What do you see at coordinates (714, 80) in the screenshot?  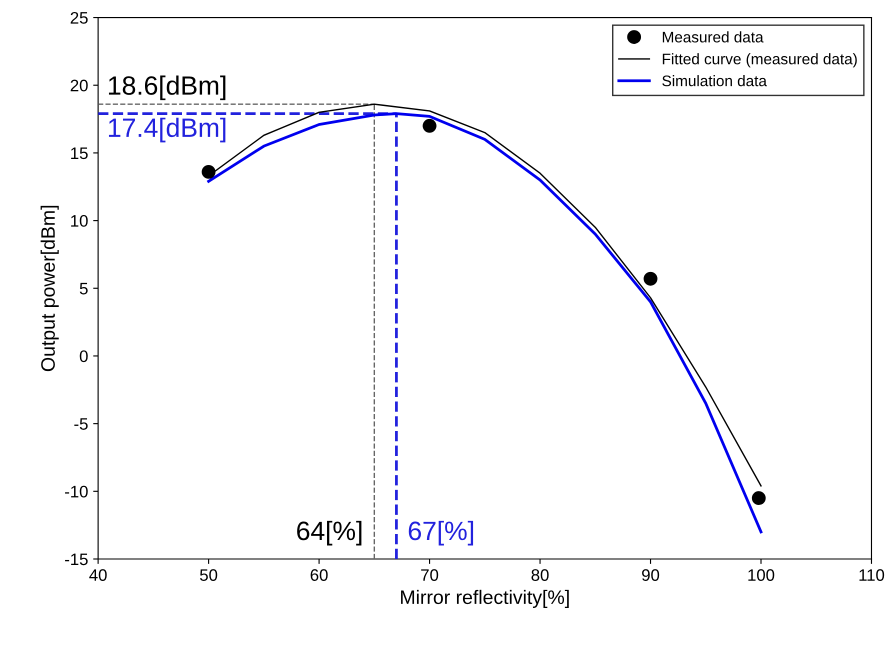 I see `legend-label: Simulation data` at bounding box center [714, 80].